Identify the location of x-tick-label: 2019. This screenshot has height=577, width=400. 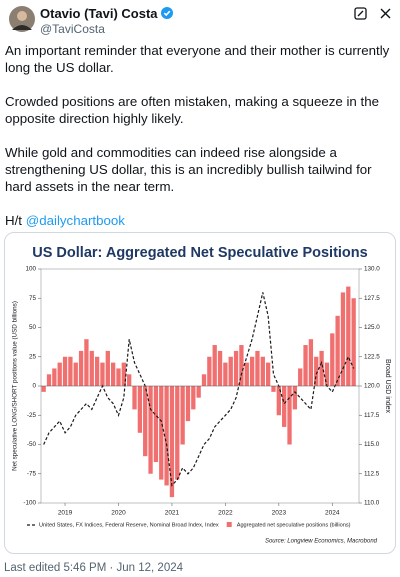
(65, 513).